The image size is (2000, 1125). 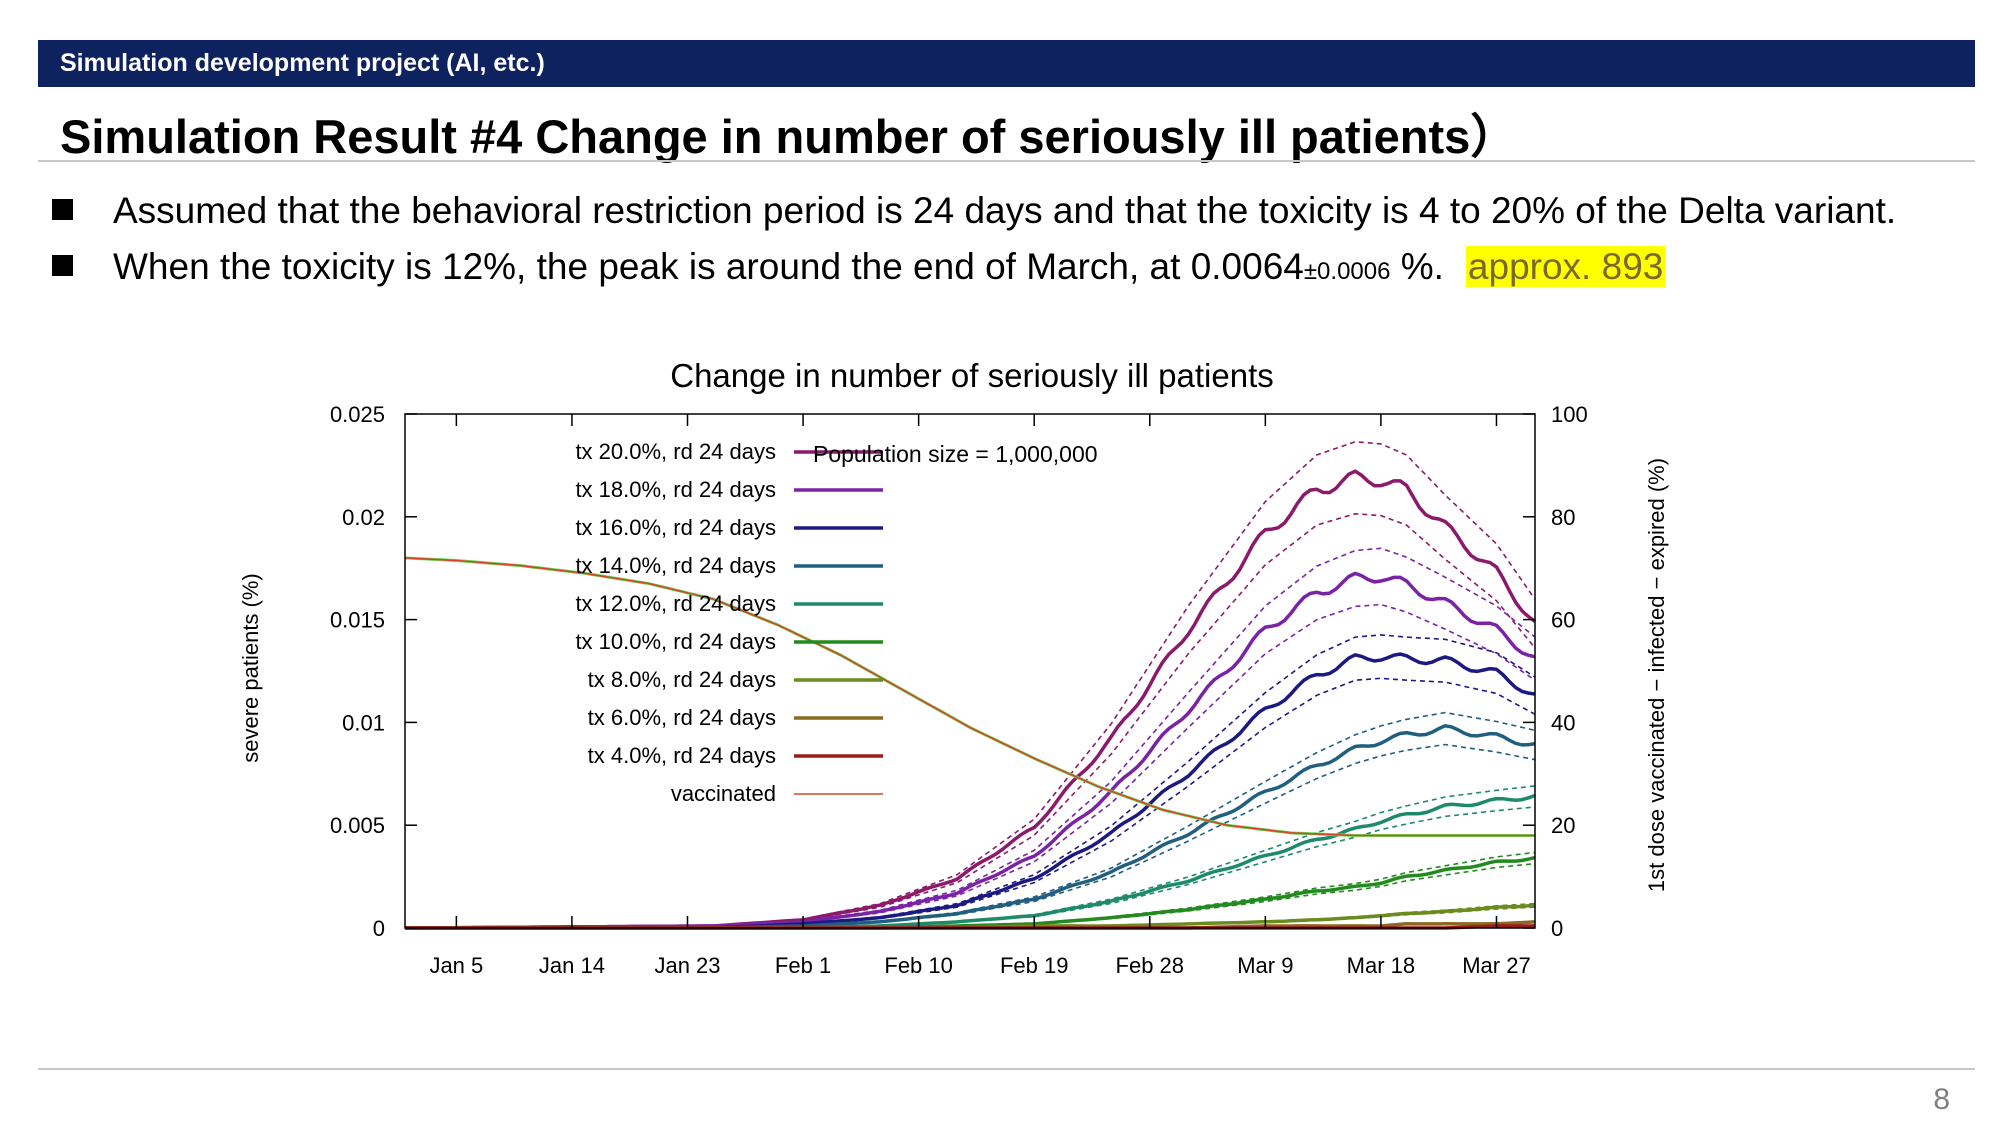 What do you see at coordinates (1265, 965) in the screenshot?
I see `x-tick-label: Mar 9` at bounding box center [1265, 965].